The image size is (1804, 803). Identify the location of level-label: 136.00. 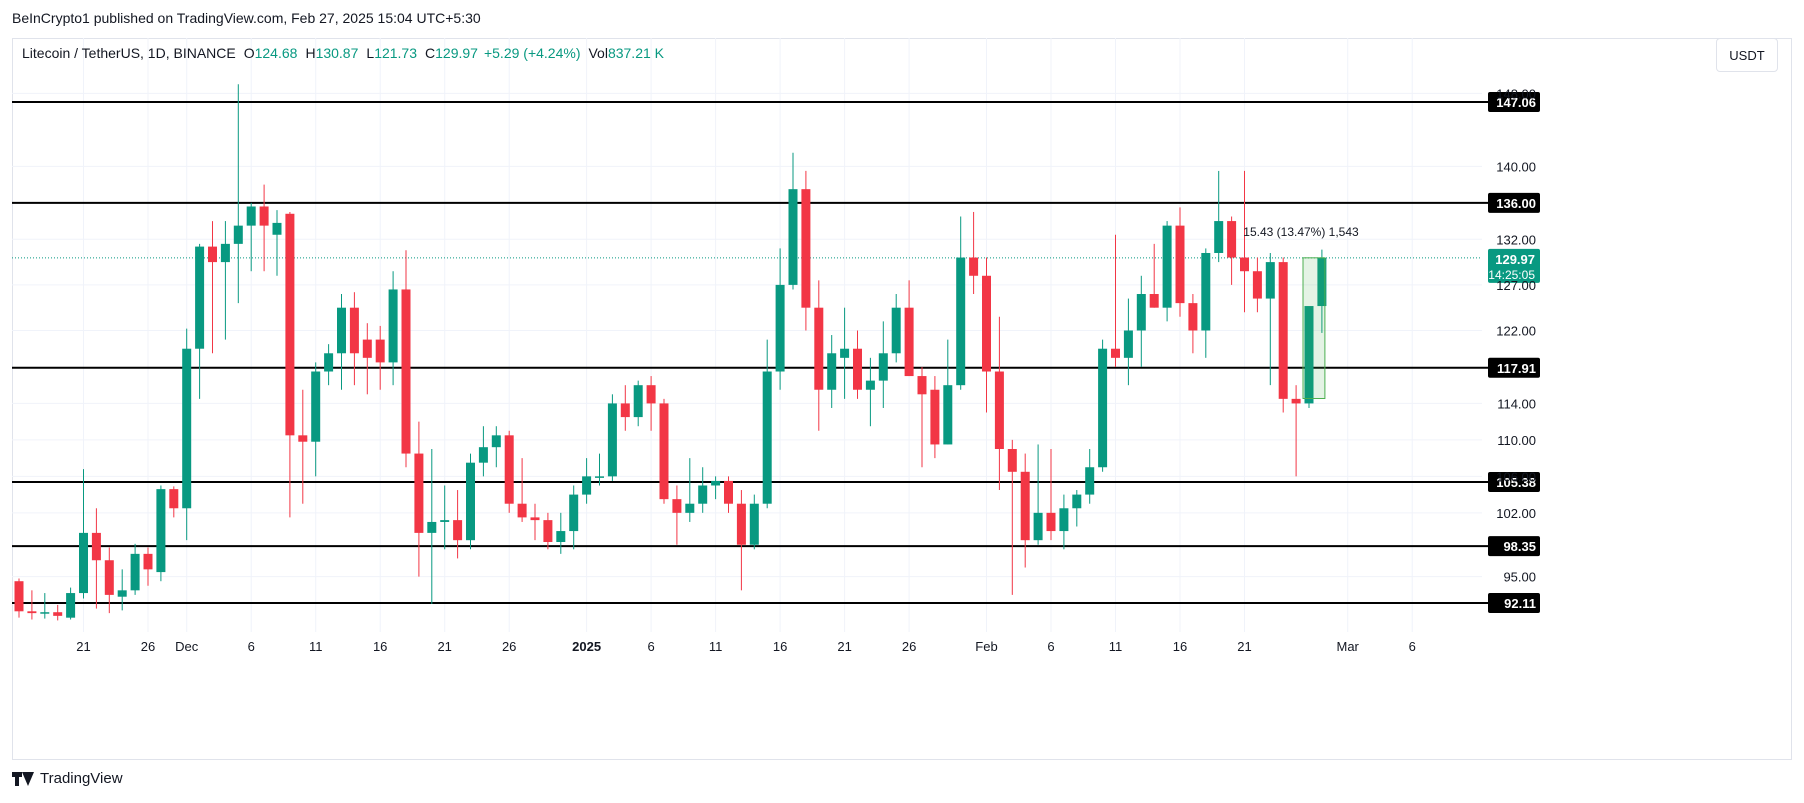
(1516, 203).